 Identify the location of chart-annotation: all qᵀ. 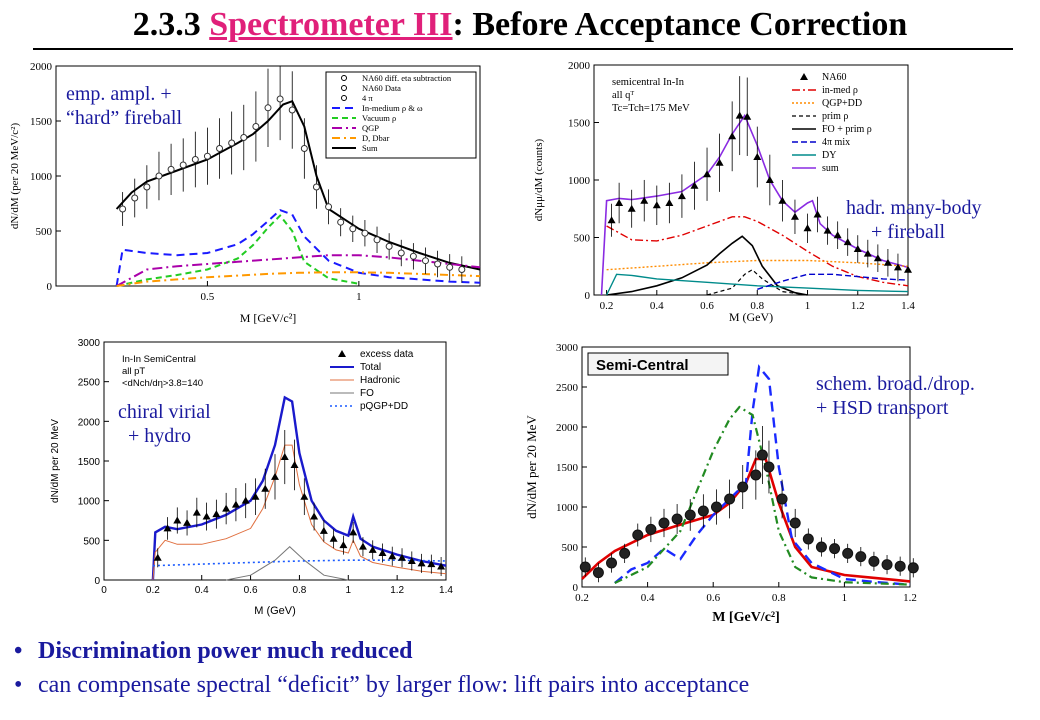
(623, 95).